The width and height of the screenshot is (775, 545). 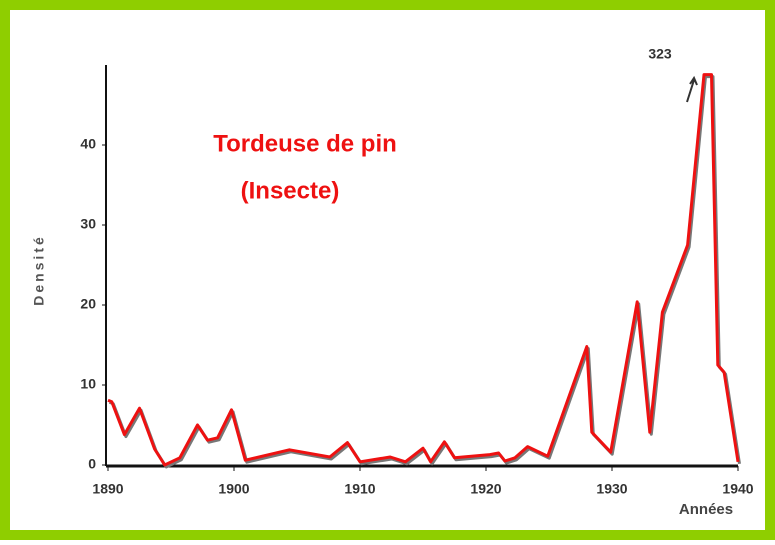 I want to click on y-tick-label: 40, so click(x=88, y=144).